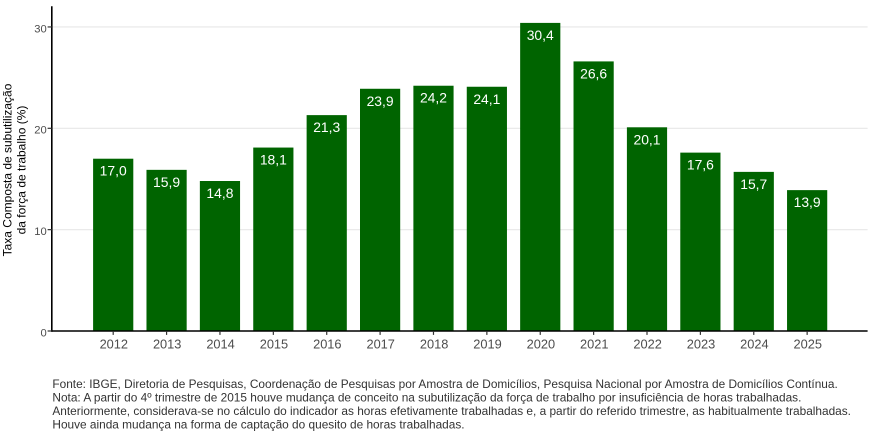 The height and width of the screenshot is (438, 875). Describe the element at coordinates (114, 344) in the screenshot. I see `svg-text: 2012` at that location.